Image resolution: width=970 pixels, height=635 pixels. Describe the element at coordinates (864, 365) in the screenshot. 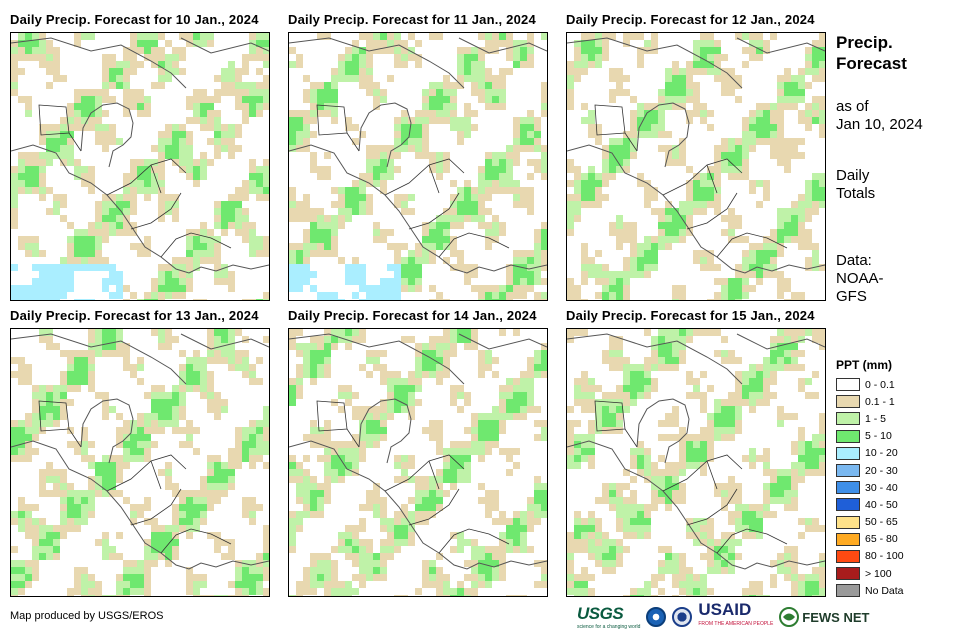

I see `legend-title: PPT (mm)` at that location.